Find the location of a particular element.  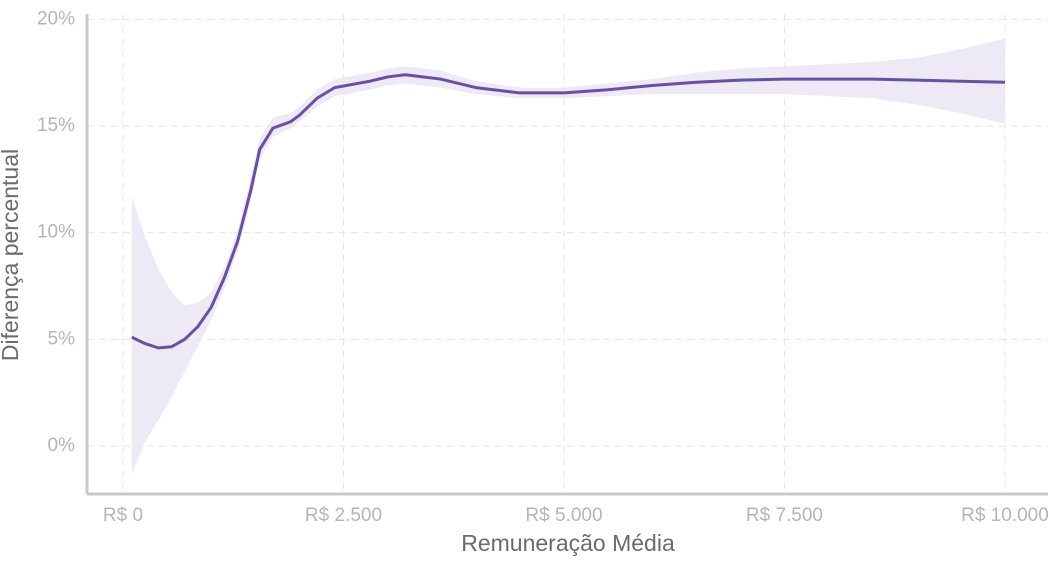

x-tick-label: R$ 10.000 is located at coordinates (1005, 515).